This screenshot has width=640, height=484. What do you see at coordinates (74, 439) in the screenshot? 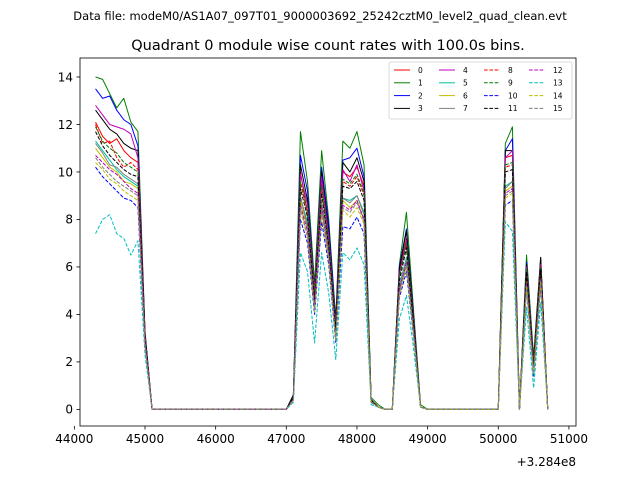
I see `x-tick-label: 44000` at bounding box center [74, 439].